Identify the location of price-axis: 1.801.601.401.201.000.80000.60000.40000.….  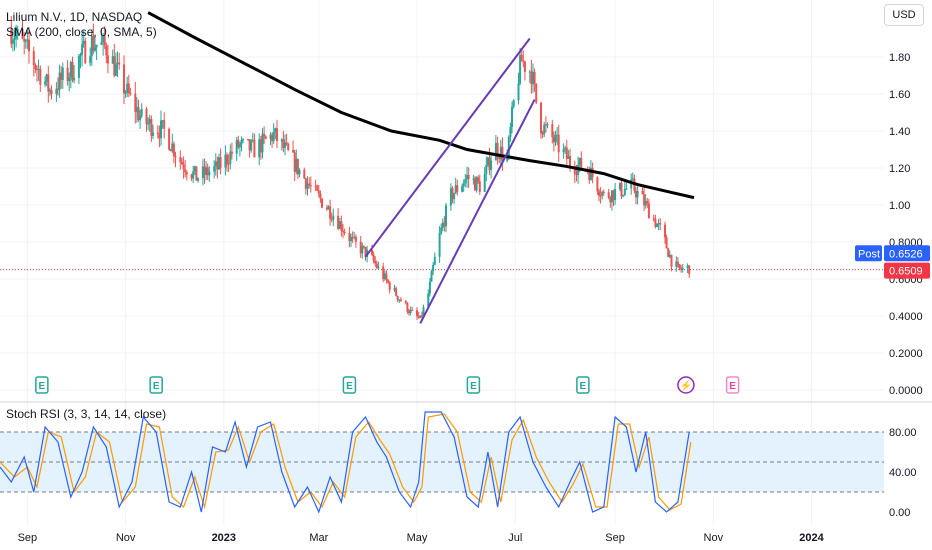
(906, 224).